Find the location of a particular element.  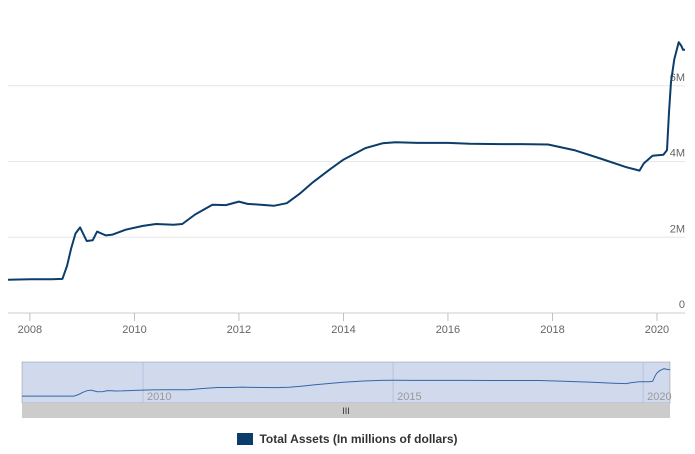

legend-item: Total Assets (In millions of dollars) is located at coordinates (347, 439).